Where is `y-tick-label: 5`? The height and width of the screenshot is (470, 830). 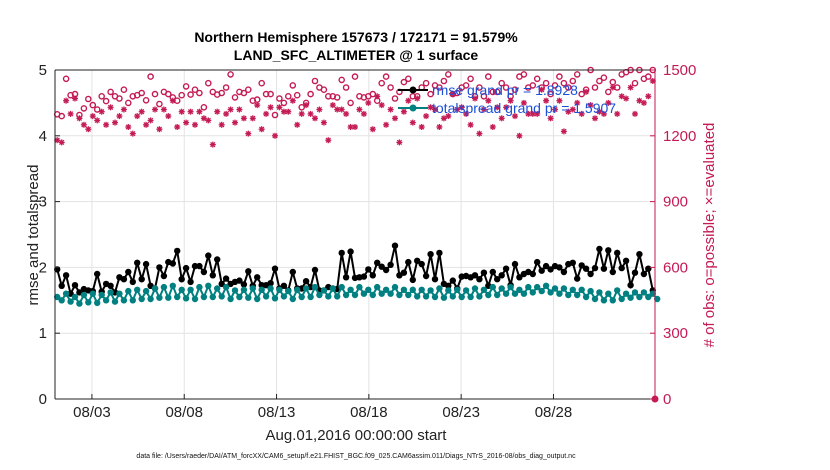
y-tick-label: 5 is located at coordinates (43, 70).